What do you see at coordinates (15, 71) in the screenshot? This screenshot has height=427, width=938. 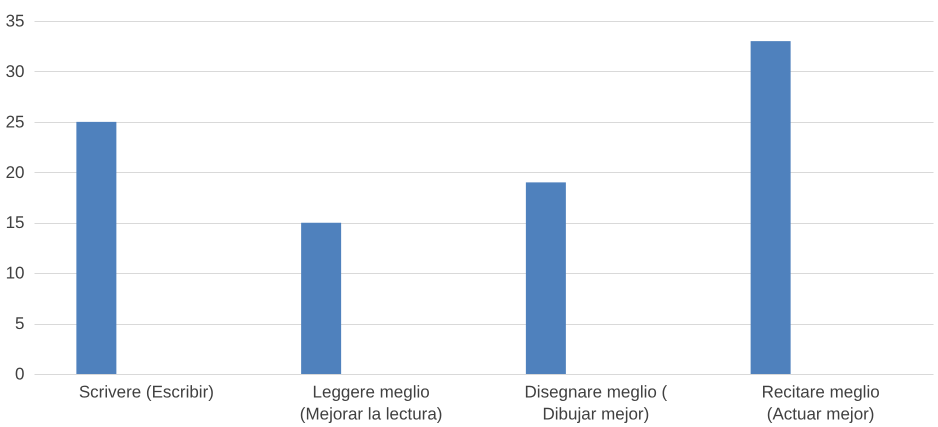 I see `y-tick-label: 30` at bounding box center [15, 71].